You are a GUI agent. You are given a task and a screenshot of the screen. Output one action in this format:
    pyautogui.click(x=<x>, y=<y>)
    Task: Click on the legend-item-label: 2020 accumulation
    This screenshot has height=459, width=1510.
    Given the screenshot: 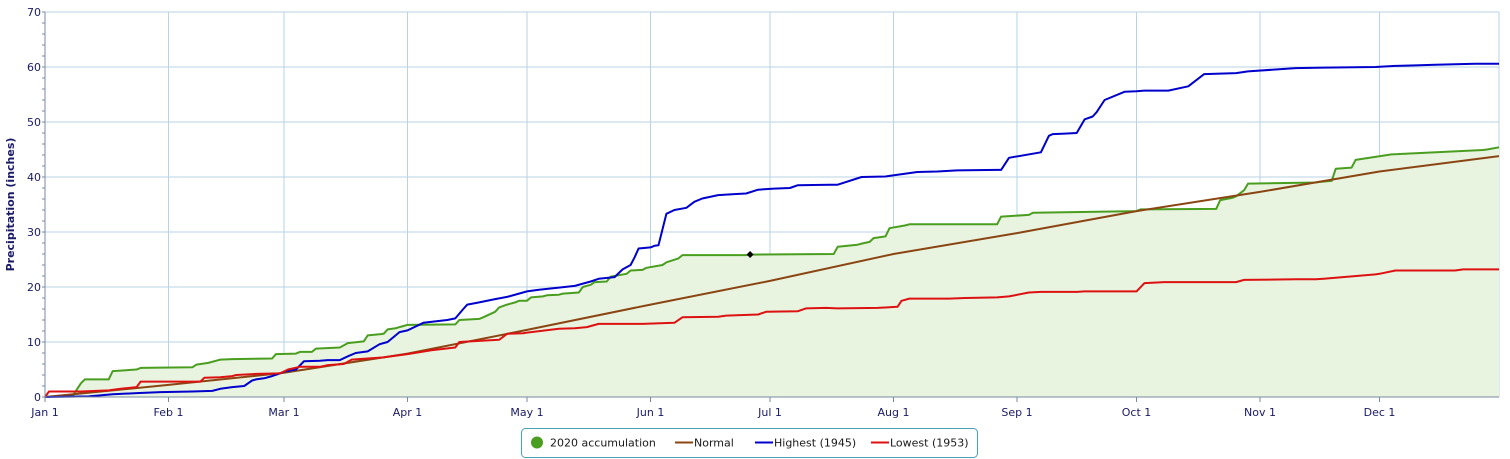 What is the action you would take?
    pyautogui.click(x=603, y=443)
    